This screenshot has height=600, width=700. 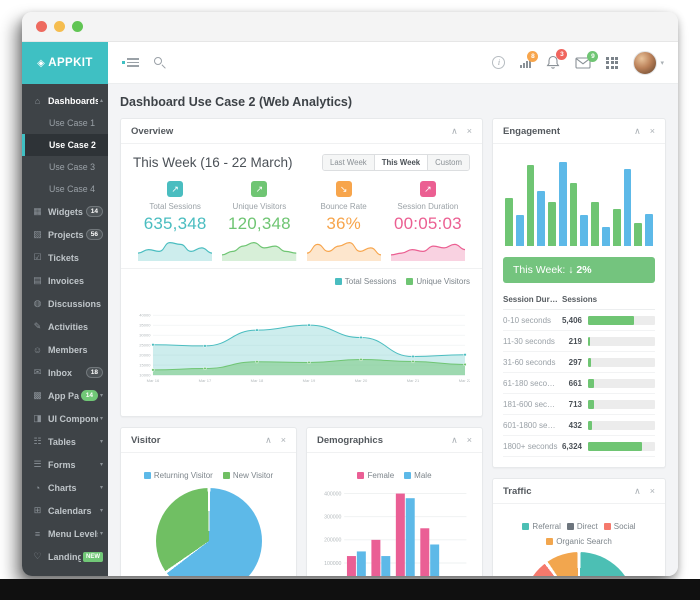 I want to click on sidebar-item-projects: ▧ Projects 56, so click(x=65, y=234).